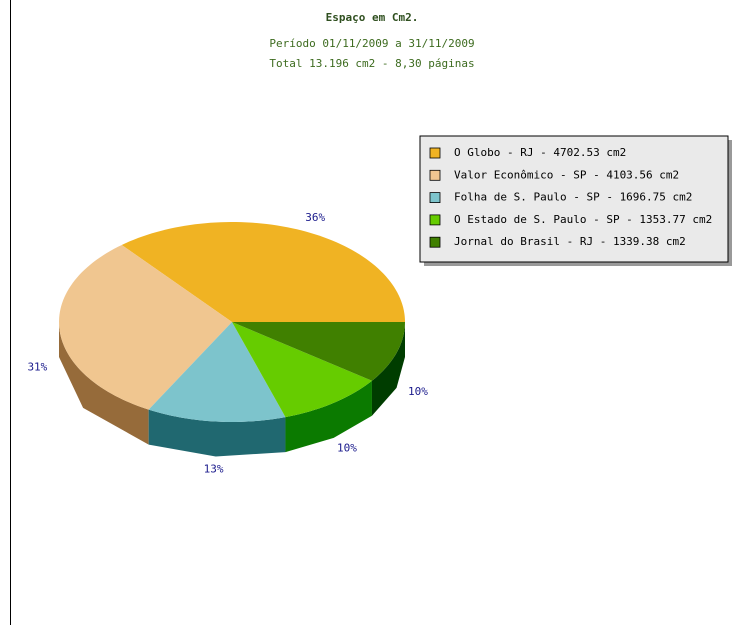 Image resolution: width=735 pixels, height=625 pixels. Describe the element at coordinates (570, 241) in the screenshot. I see `legend-label: Jornal do Brasil - RJ - 1339.38 cm2` at that location.